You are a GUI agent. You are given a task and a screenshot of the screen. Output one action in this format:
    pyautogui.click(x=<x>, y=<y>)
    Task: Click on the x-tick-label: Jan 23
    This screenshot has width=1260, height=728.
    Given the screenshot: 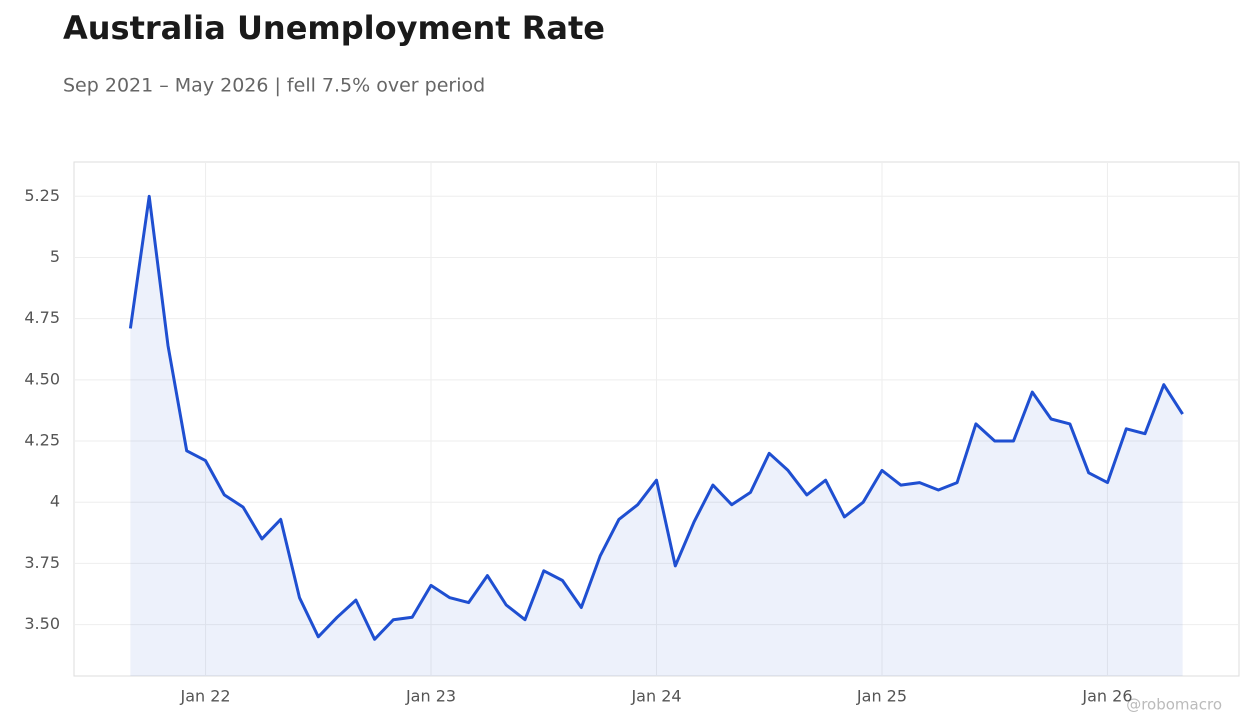 What is the action you would take?
    pyautogui.click(x=430, y=696)
    